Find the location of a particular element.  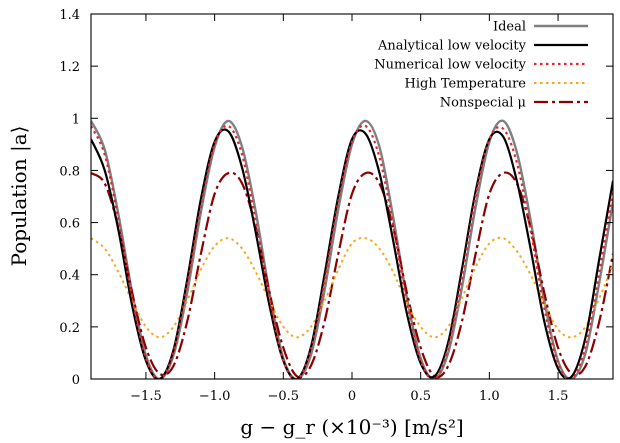

legend-label-0: Ideal is located at coordinates (509, 27).